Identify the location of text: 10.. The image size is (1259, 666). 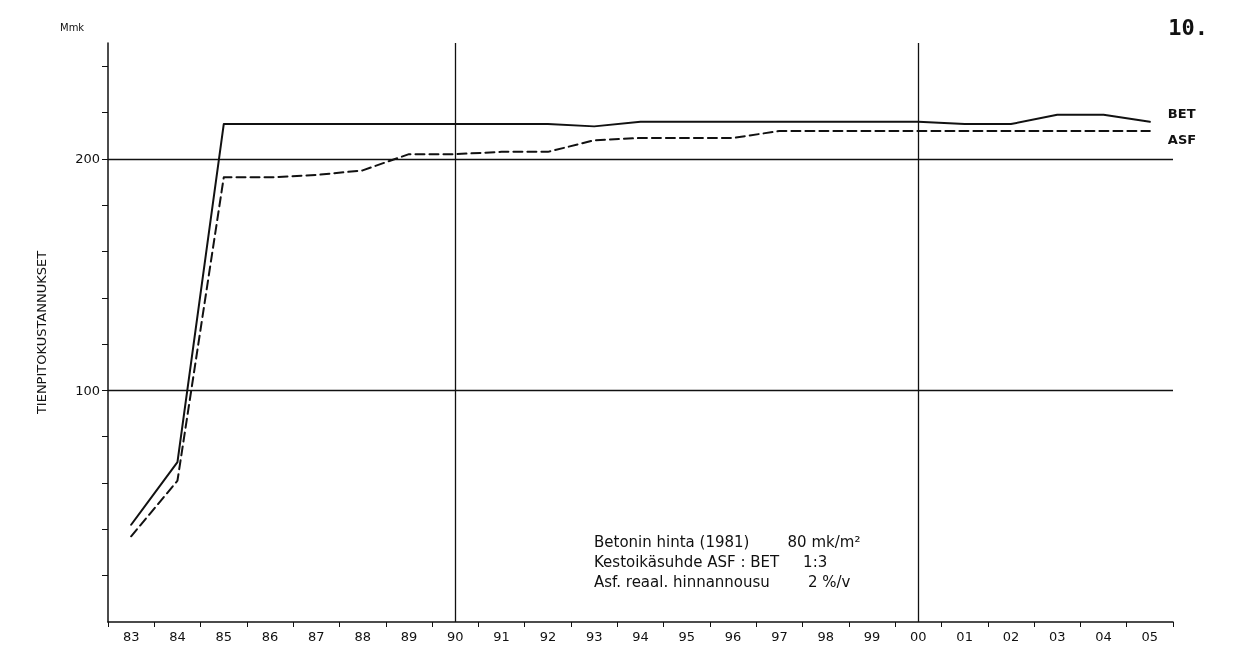
(1188, 27).